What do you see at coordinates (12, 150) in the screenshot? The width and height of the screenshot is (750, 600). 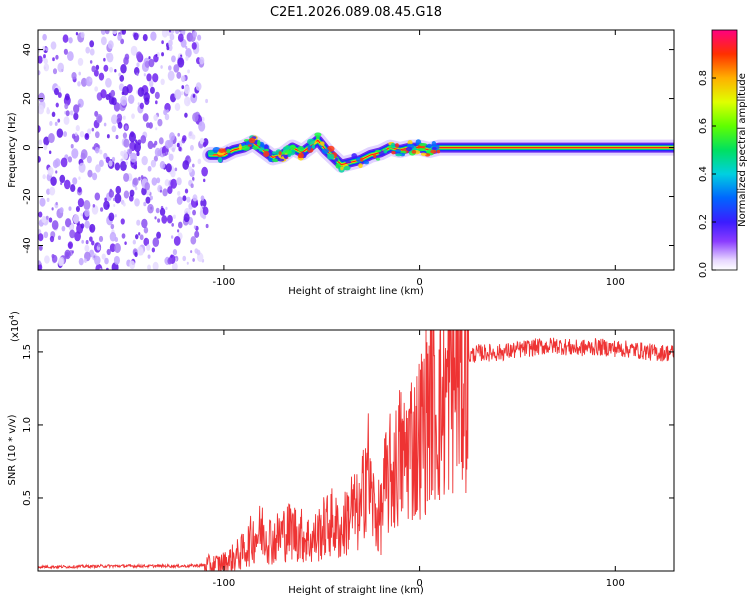 I see `spectrogram-y-label: Frequency (Hz)` at bounding box center [12, 150].